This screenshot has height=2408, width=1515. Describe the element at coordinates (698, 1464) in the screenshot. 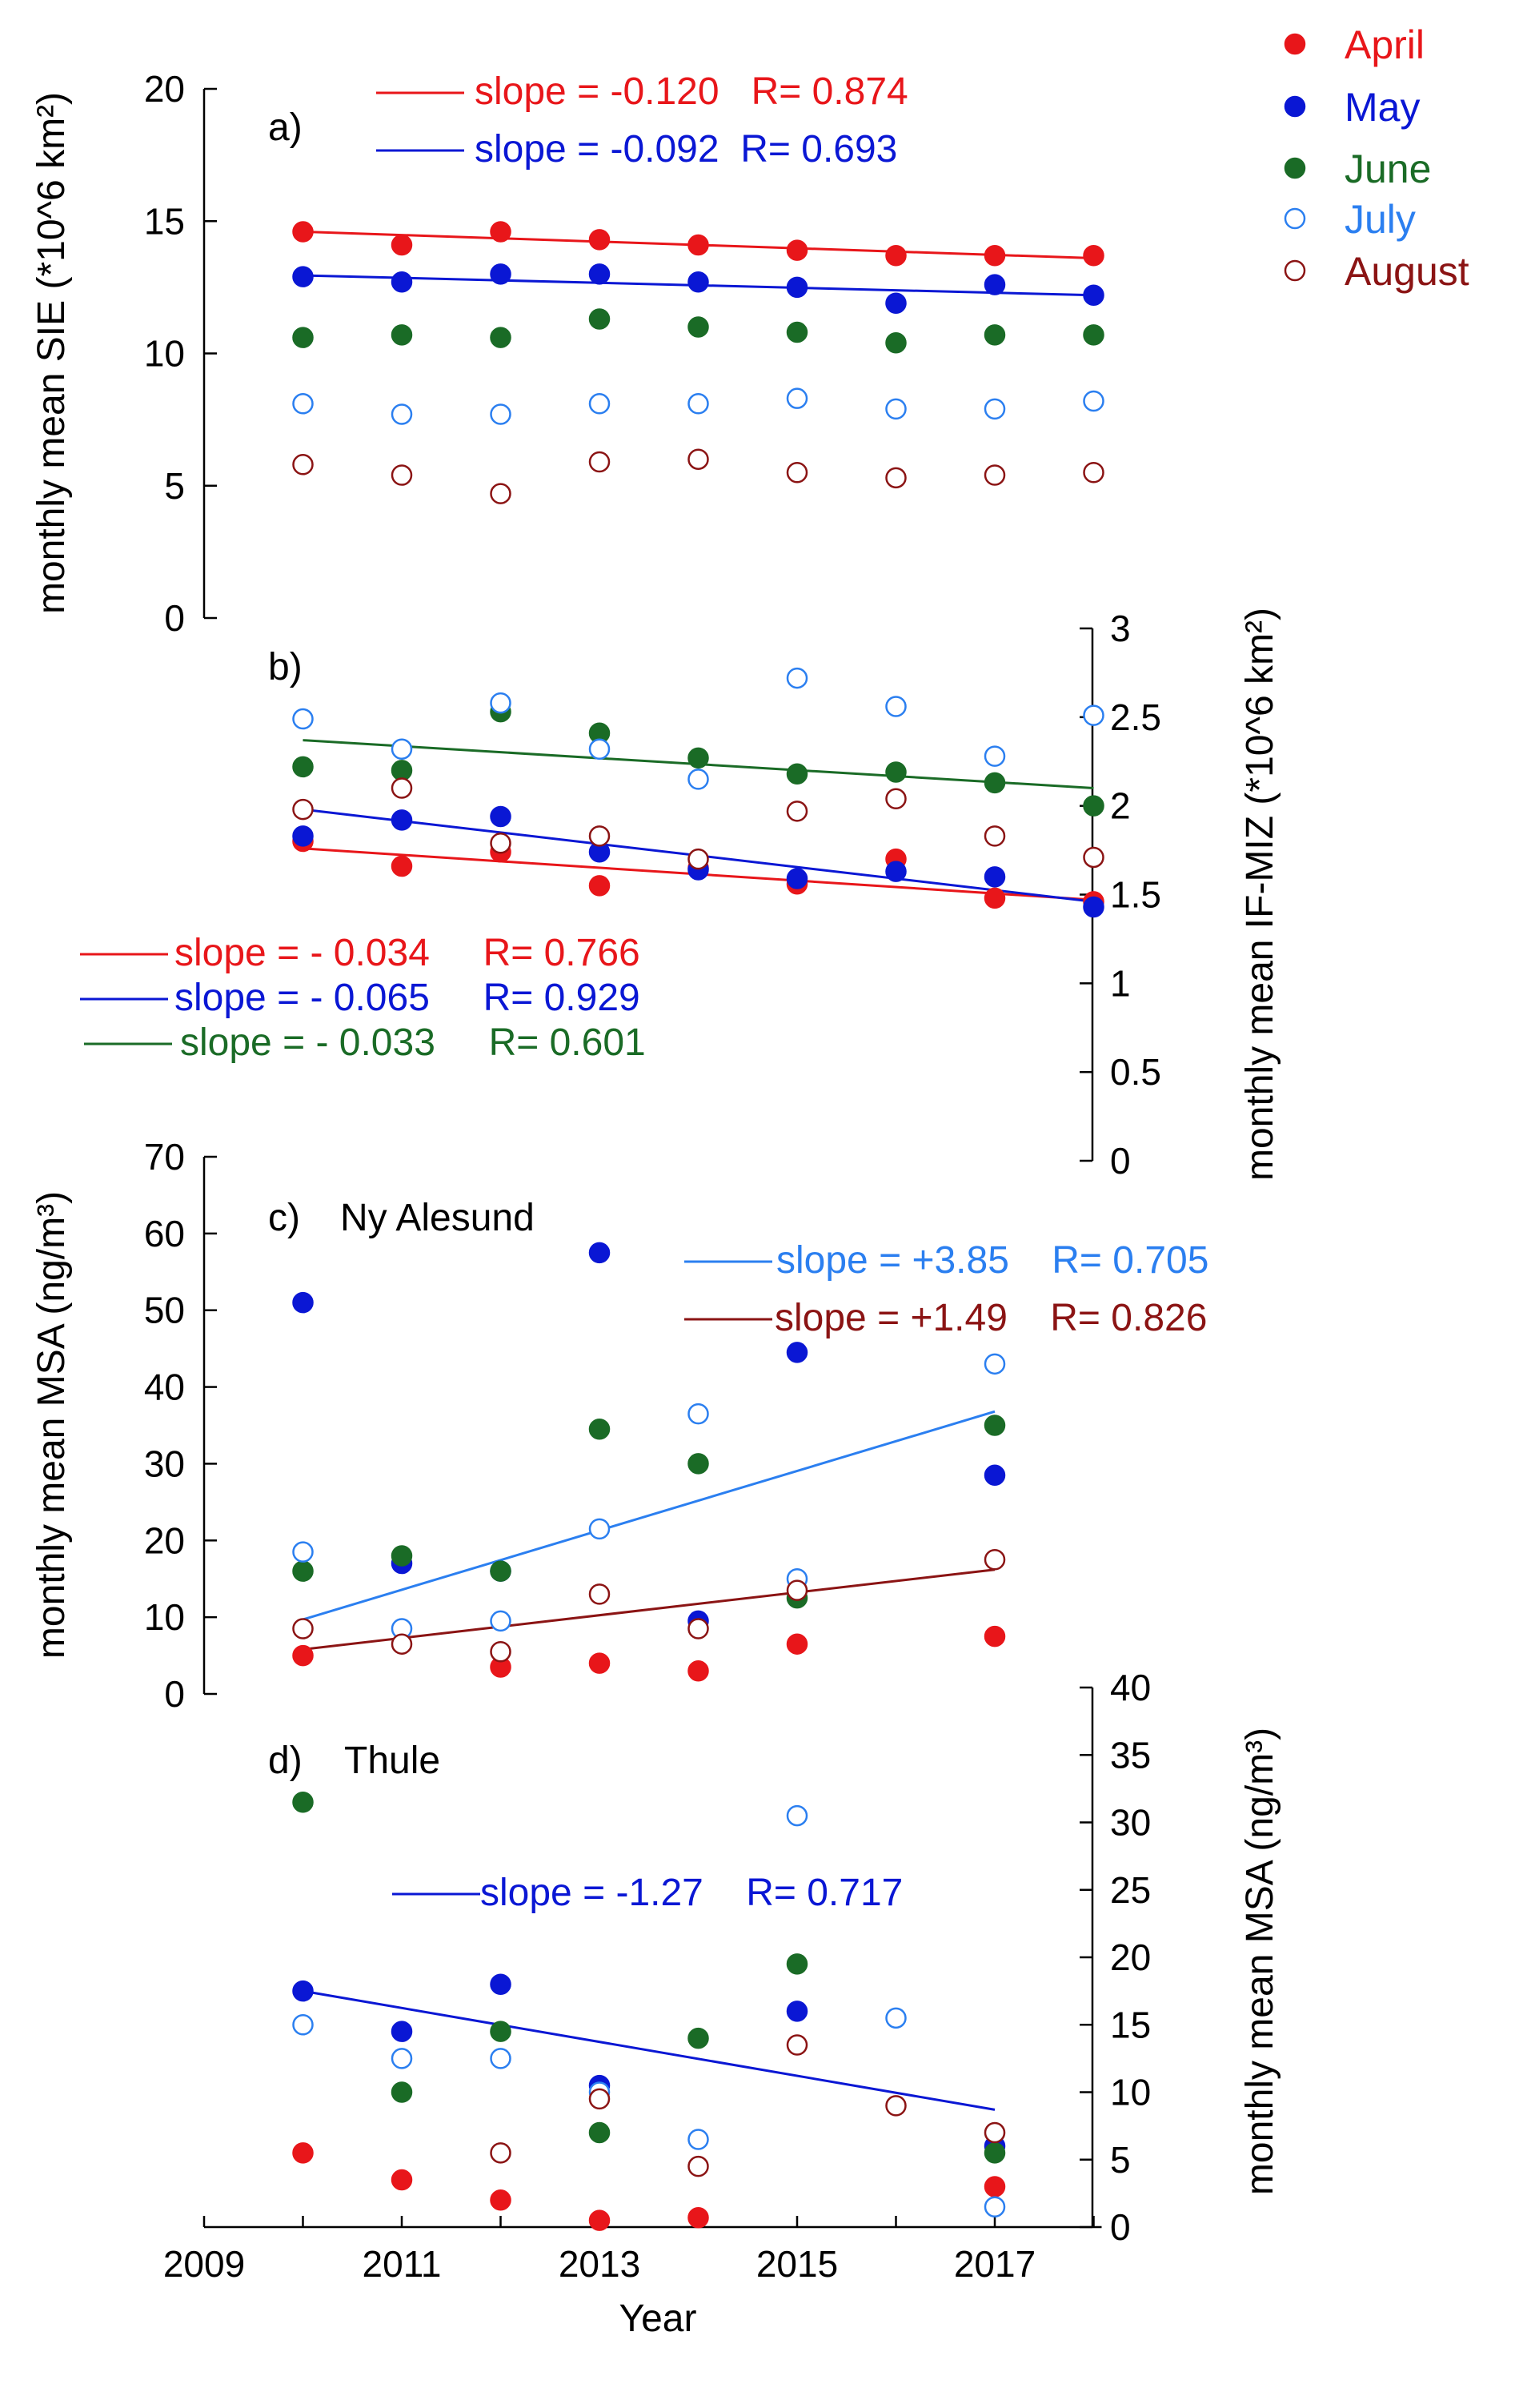

I see `point-c-june-2014` at that location.